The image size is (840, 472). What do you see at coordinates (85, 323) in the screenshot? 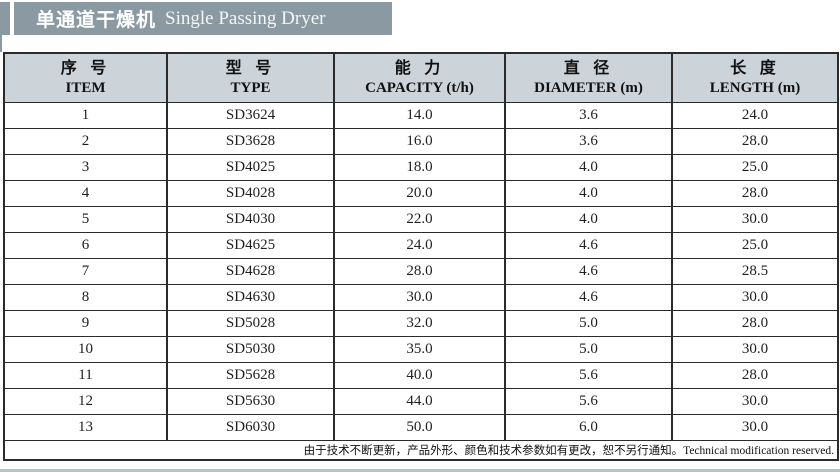
I see `table-cell: 9` at bounding box center [85, 323].